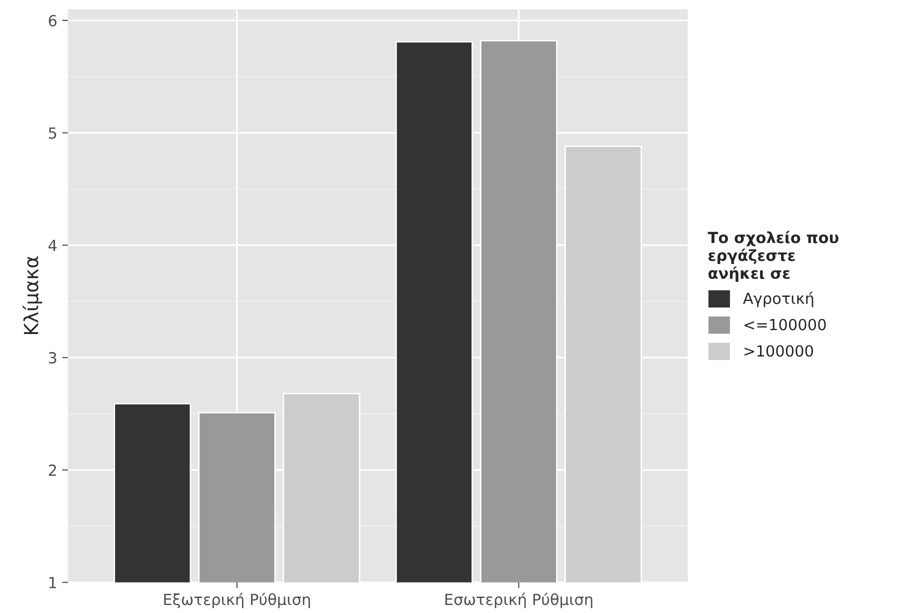 Image resolution: width=905 pixels, height=613 pixels. I want to click on y-tick-label: 3, so click(52, 358).